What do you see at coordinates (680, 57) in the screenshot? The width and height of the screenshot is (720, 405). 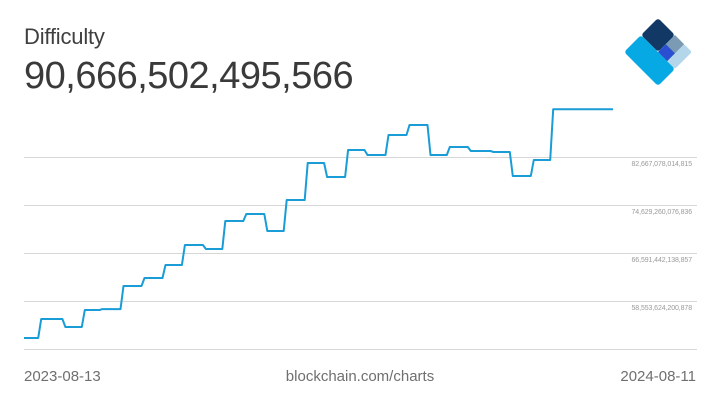 I see `logo-tile-lightblue` at bounding box center [680, 57].